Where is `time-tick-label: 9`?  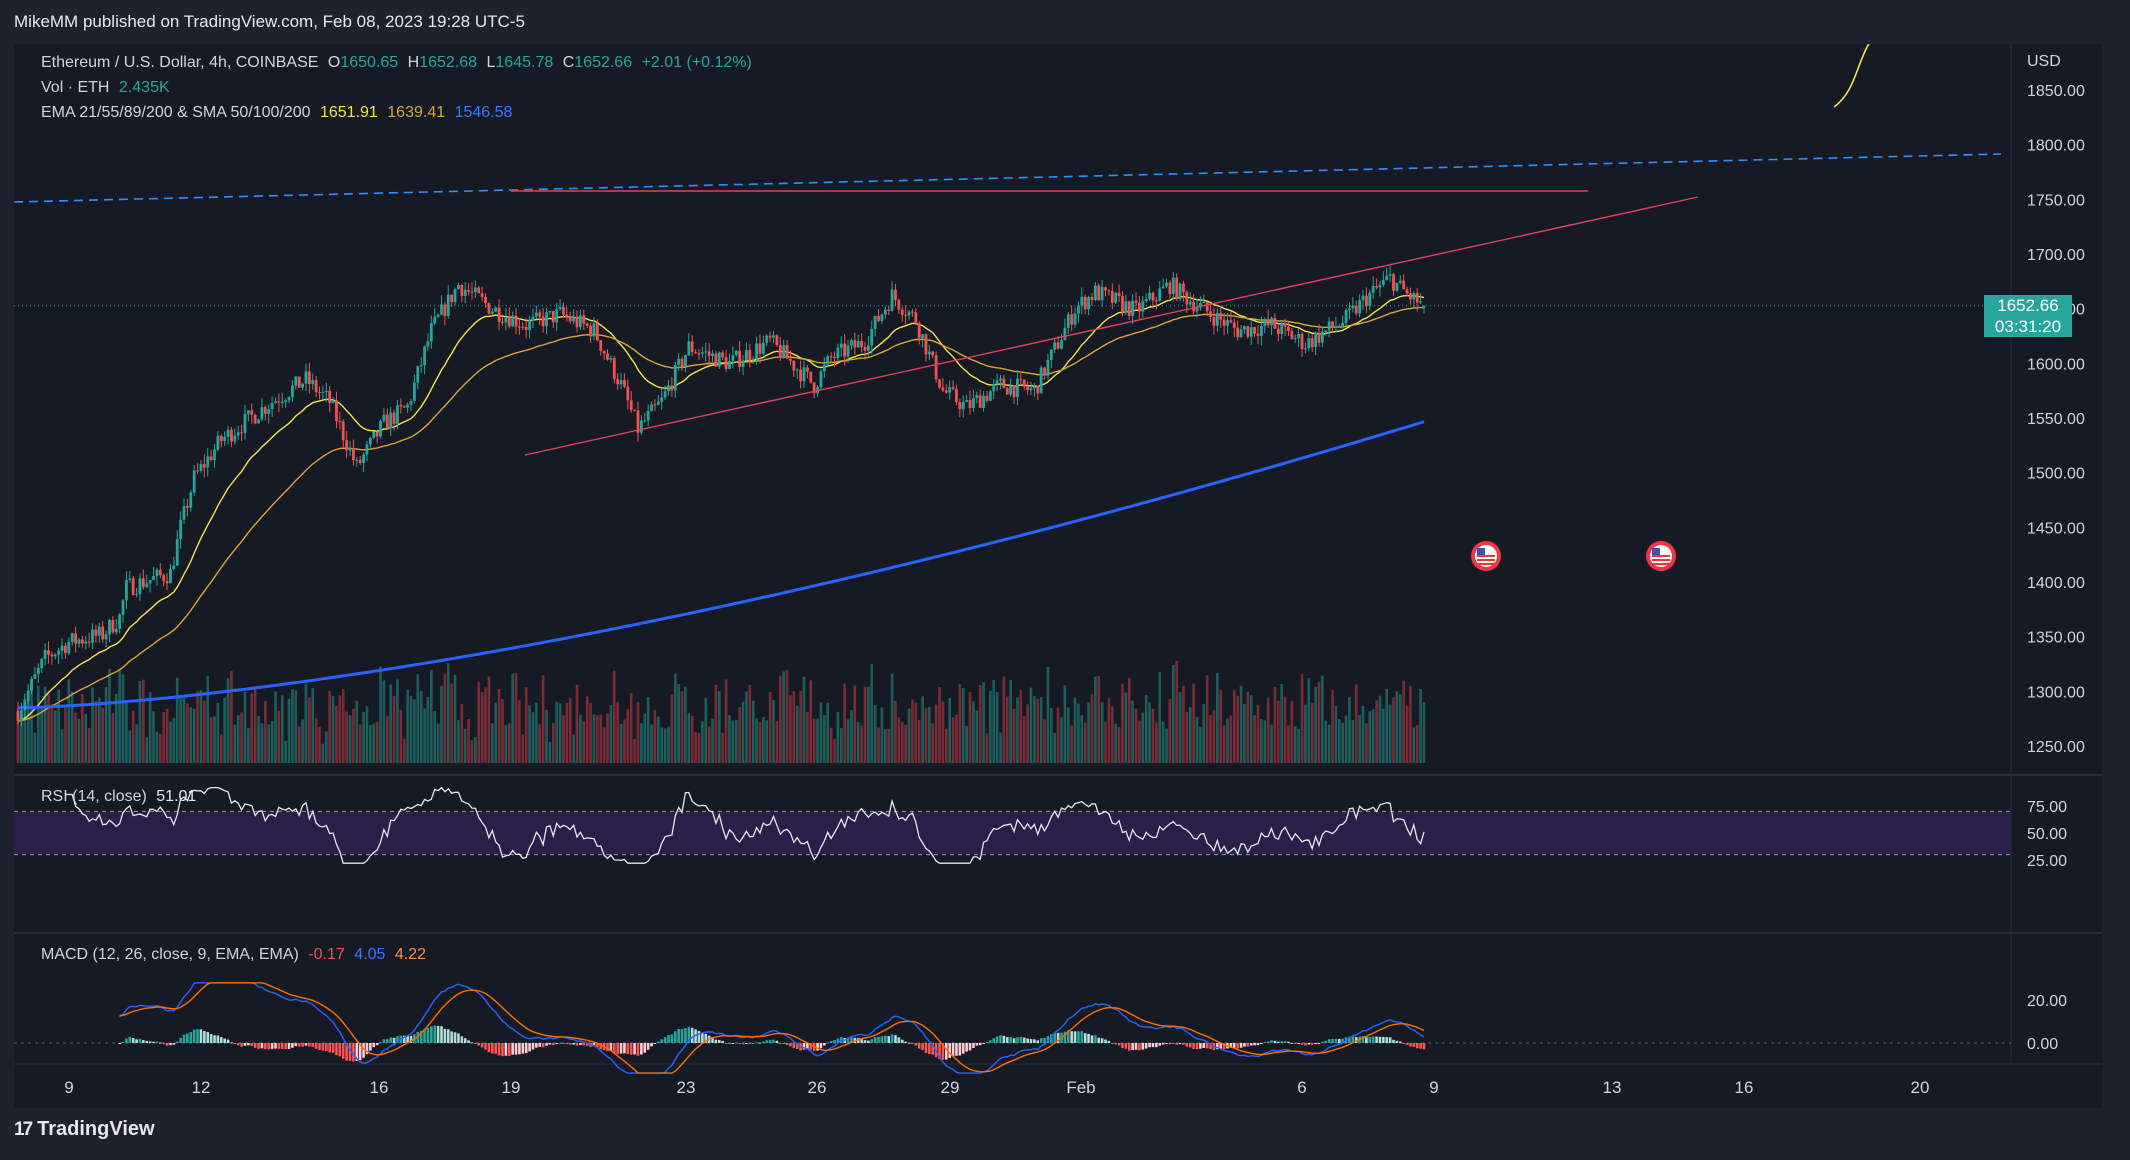 time-tick-label: 9 is located at coordinates (68, 1087).